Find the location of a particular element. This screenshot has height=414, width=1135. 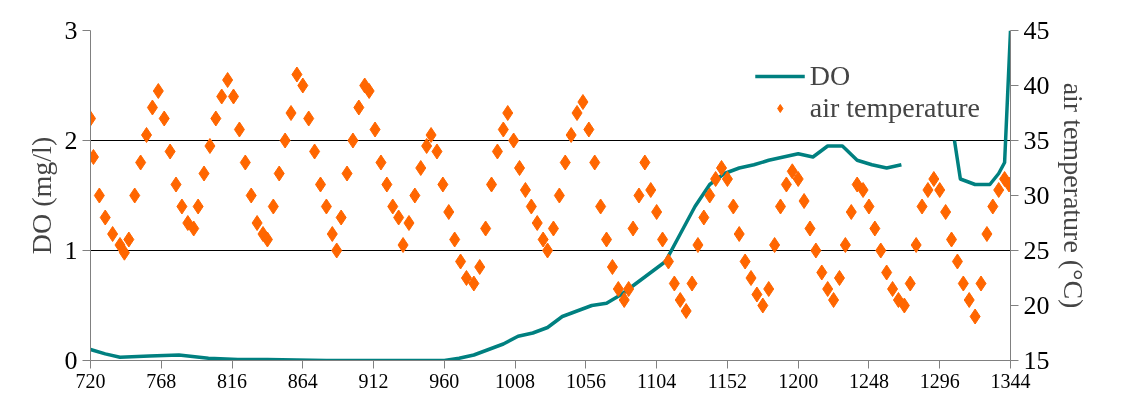

y2-tick-label: 25 is located at coordinates (1036, 250).